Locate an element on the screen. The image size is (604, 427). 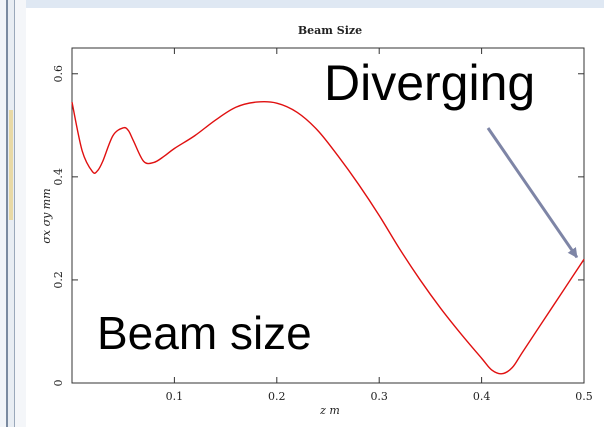
chart-title: Beam Size is located at coordinates (330, 30).